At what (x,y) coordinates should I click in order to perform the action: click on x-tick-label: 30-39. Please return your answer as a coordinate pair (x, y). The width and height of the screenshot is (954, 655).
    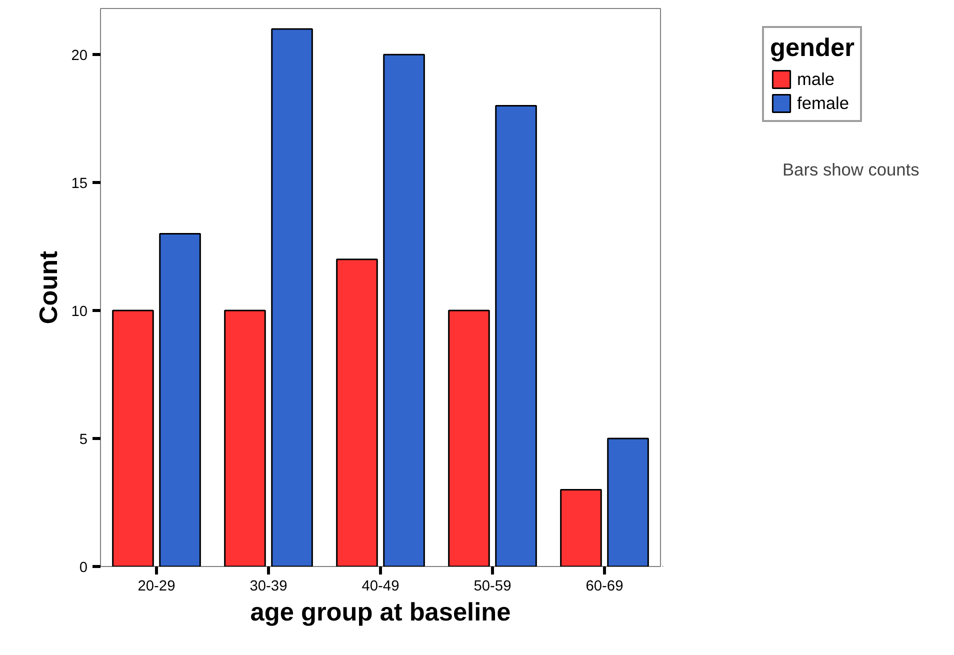
    Looking at the image, I should click on (269, 586).